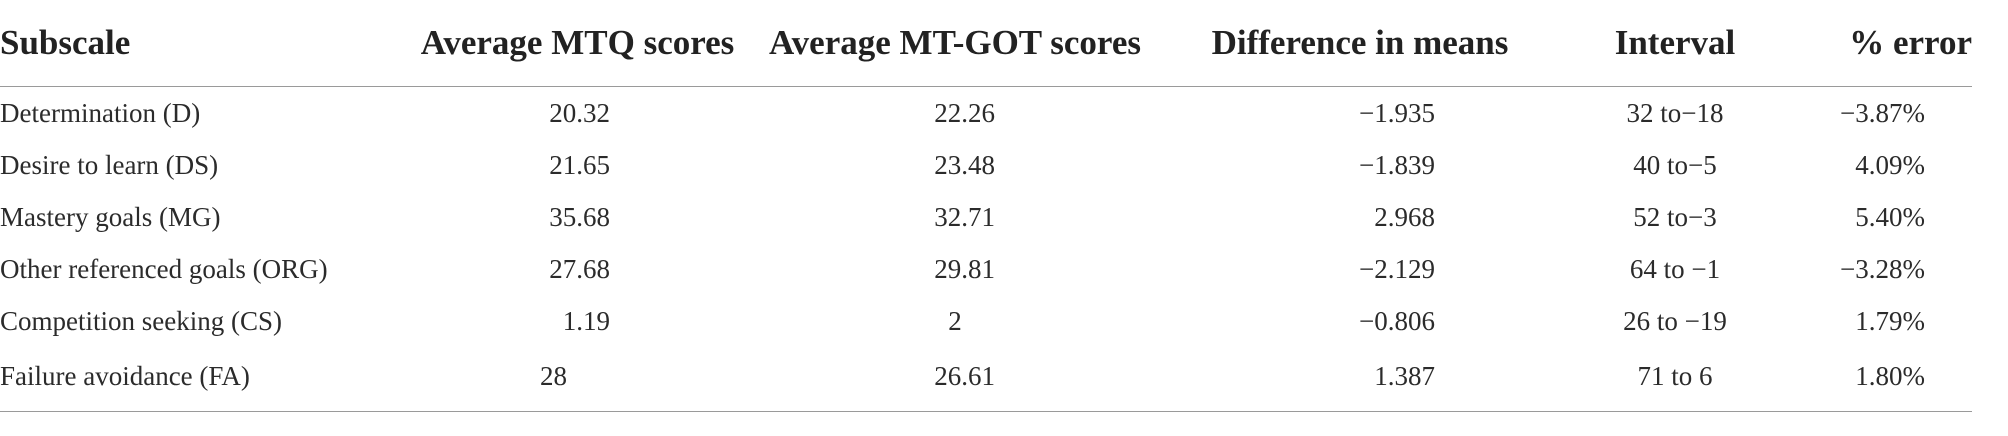 This screenshot has height=436, width=2008. What do you see at coordinates (100, 112) in the screenshot?
I see `cell-subscale: Determination (D)` at bounding box center [100, 112].